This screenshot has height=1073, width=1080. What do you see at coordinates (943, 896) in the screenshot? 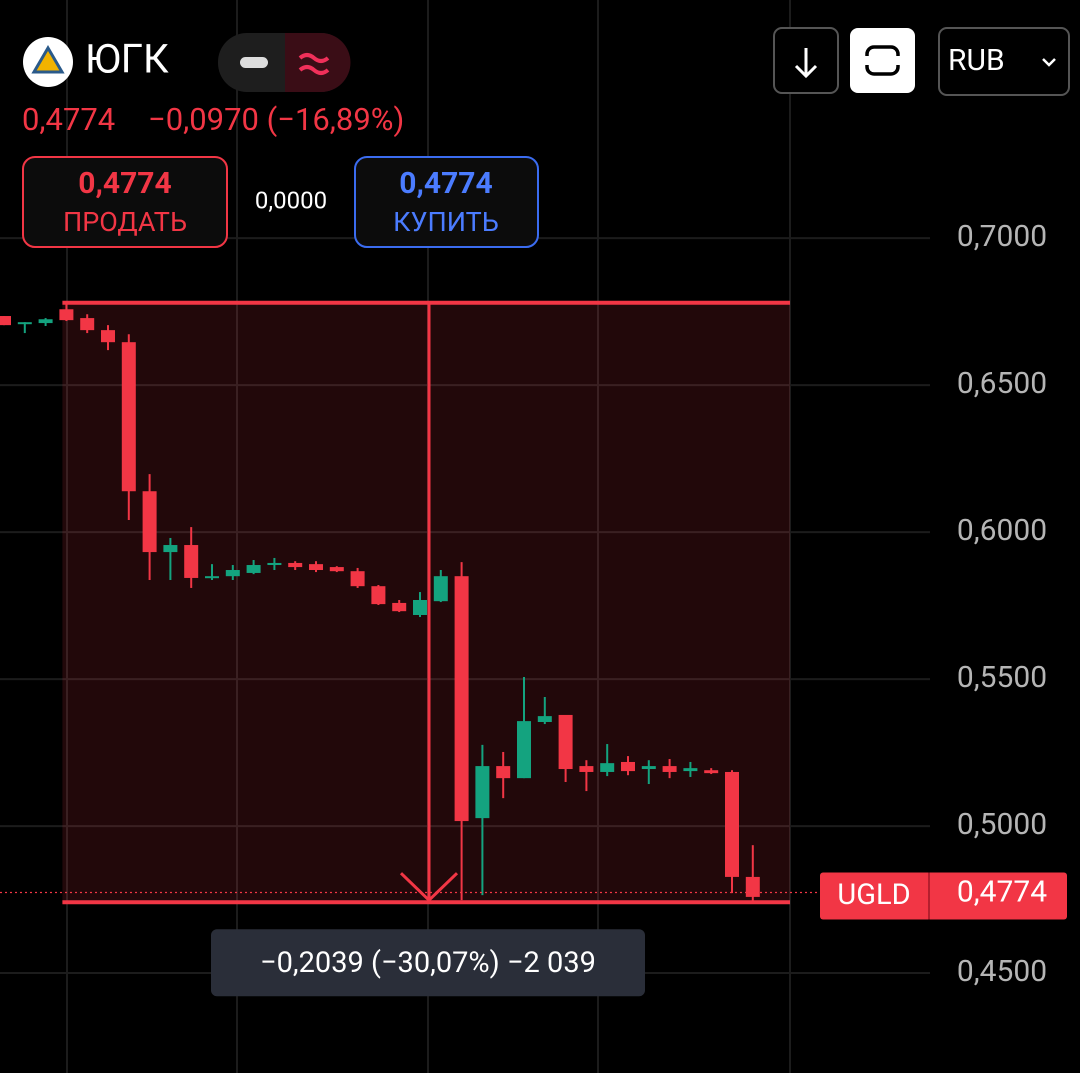
I see `last-price-badge` at bounding box center [943, 896].